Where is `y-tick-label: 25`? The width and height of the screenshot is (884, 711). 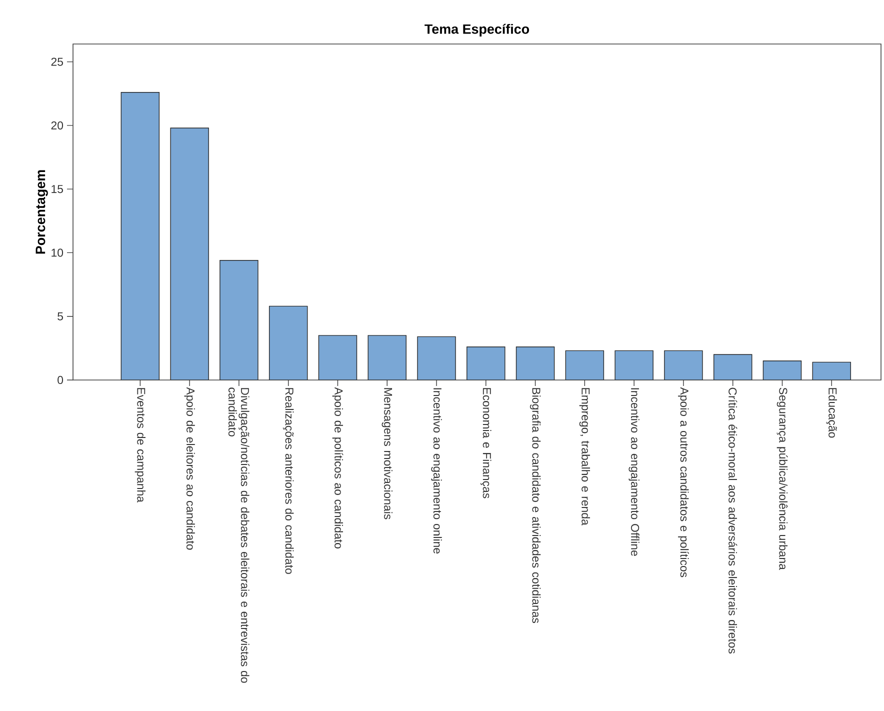
y-tick-label: 25 is located at coordinates (57, 62).